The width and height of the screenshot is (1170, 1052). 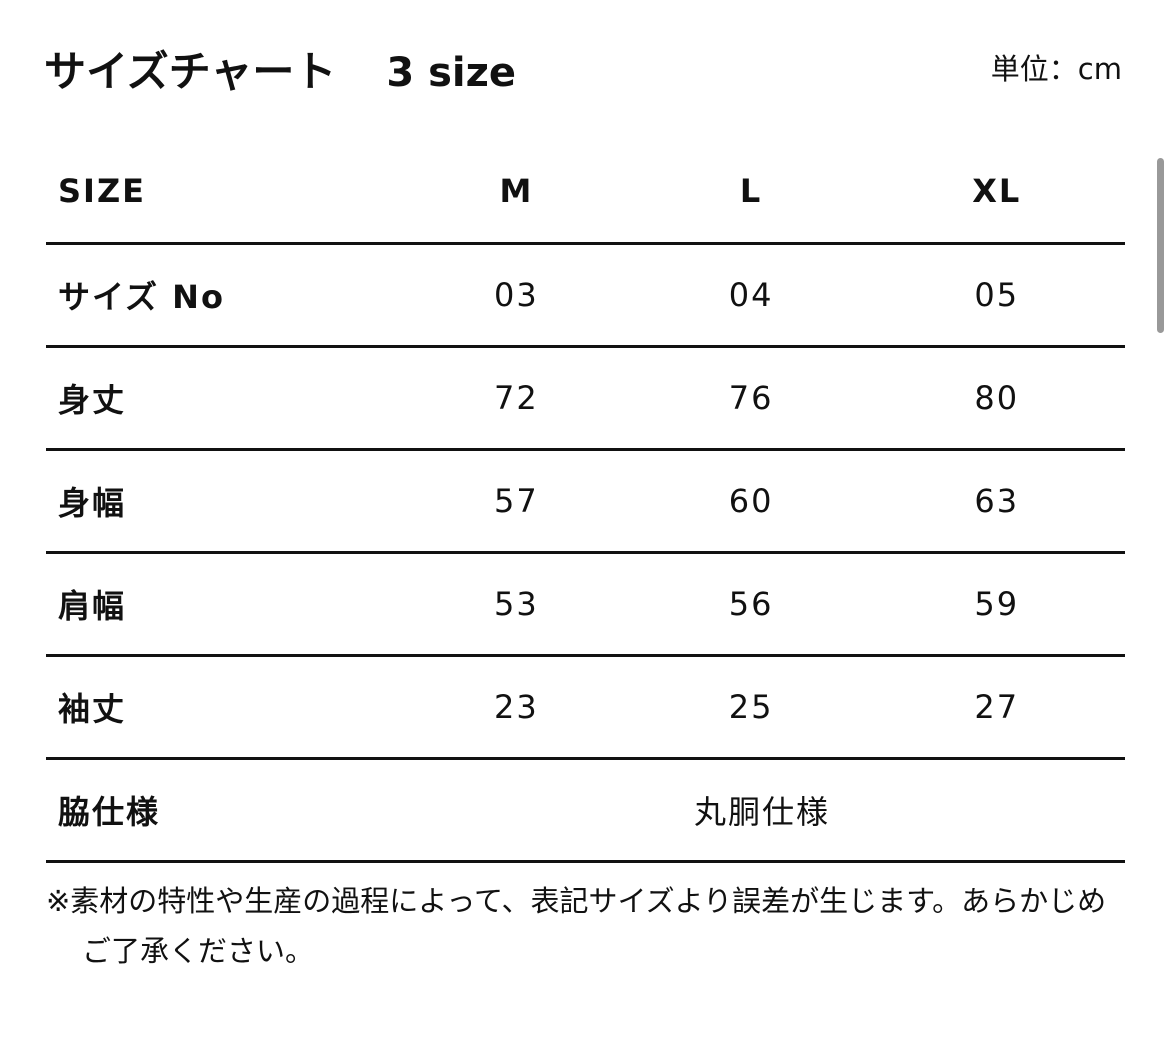 What do you see at coordinates (92, 503) in the screenshot?
I see `row-label: 身幅` at bounding box center [92, 503].